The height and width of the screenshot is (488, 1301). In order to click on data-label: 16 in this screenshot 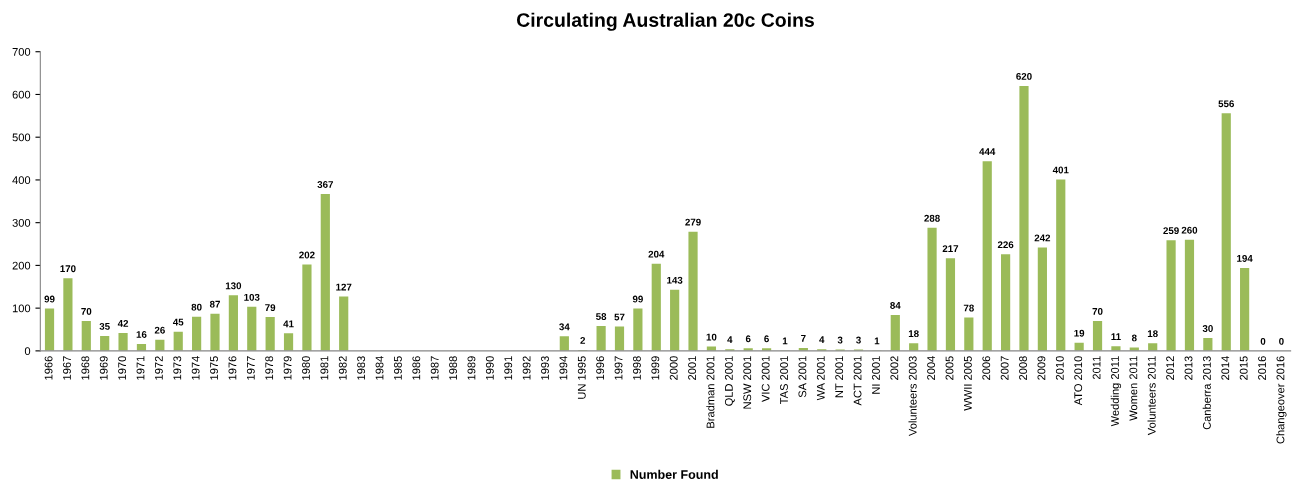, I will do `click(141, 334)`.